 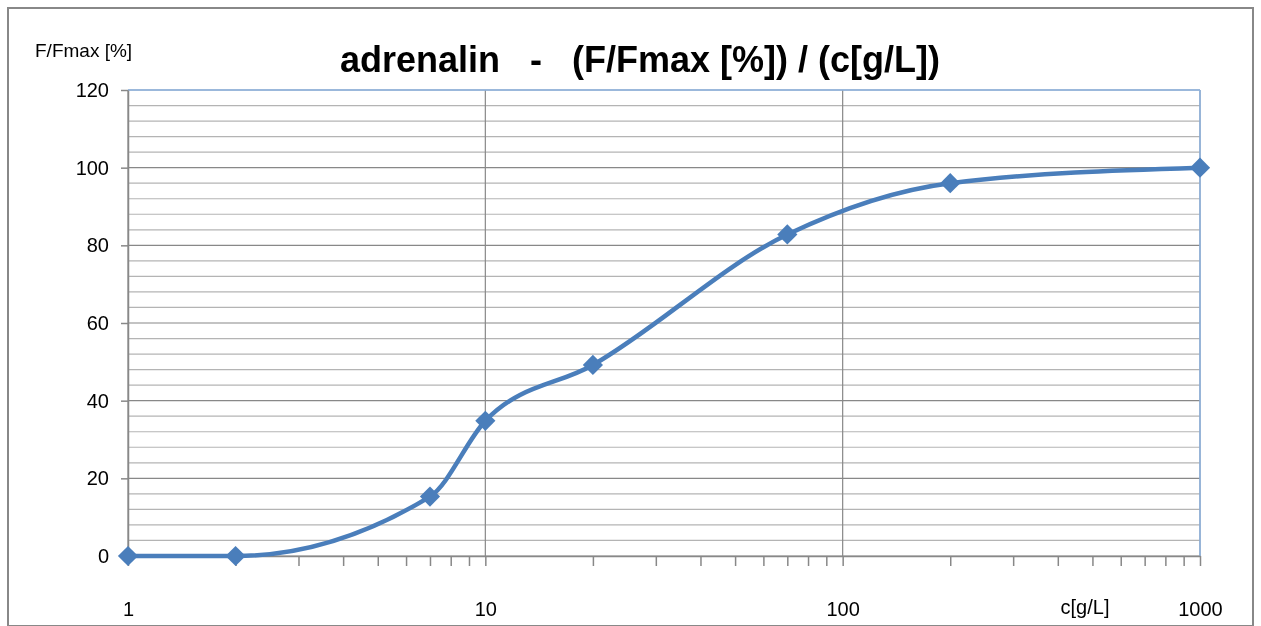 I want to click on y-tick-label: 100, so click(x=92, y=167).